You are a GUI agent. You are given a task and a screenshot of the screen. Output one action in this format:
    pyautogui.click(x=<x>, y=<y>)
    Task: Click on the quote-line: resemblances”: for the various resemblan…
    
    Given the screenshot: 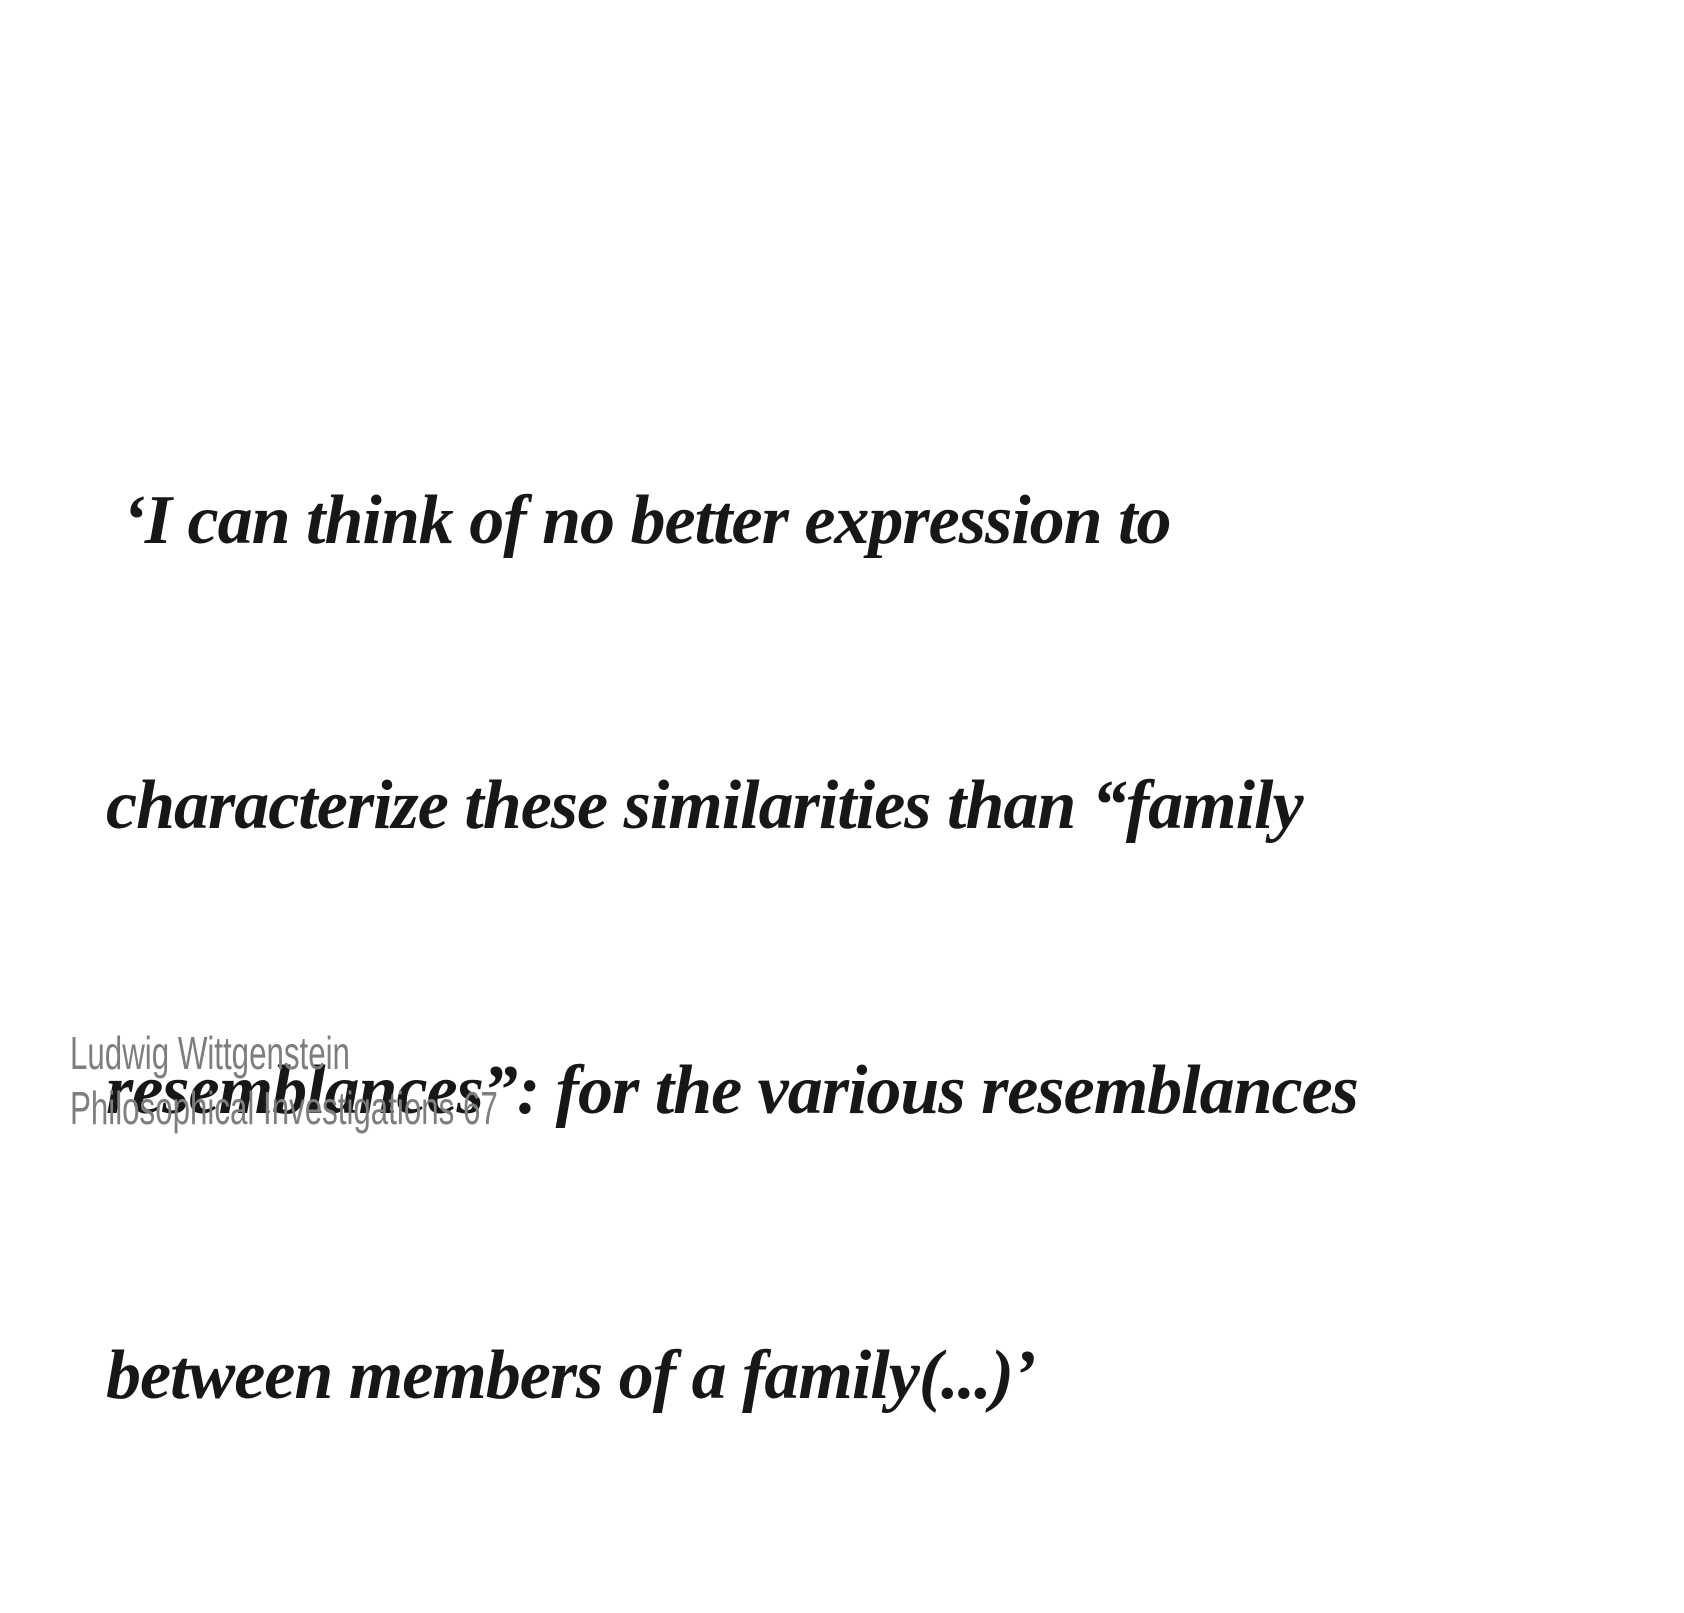 What is the action you would take?
    pyautogui.click(x=732, y=1090)
    